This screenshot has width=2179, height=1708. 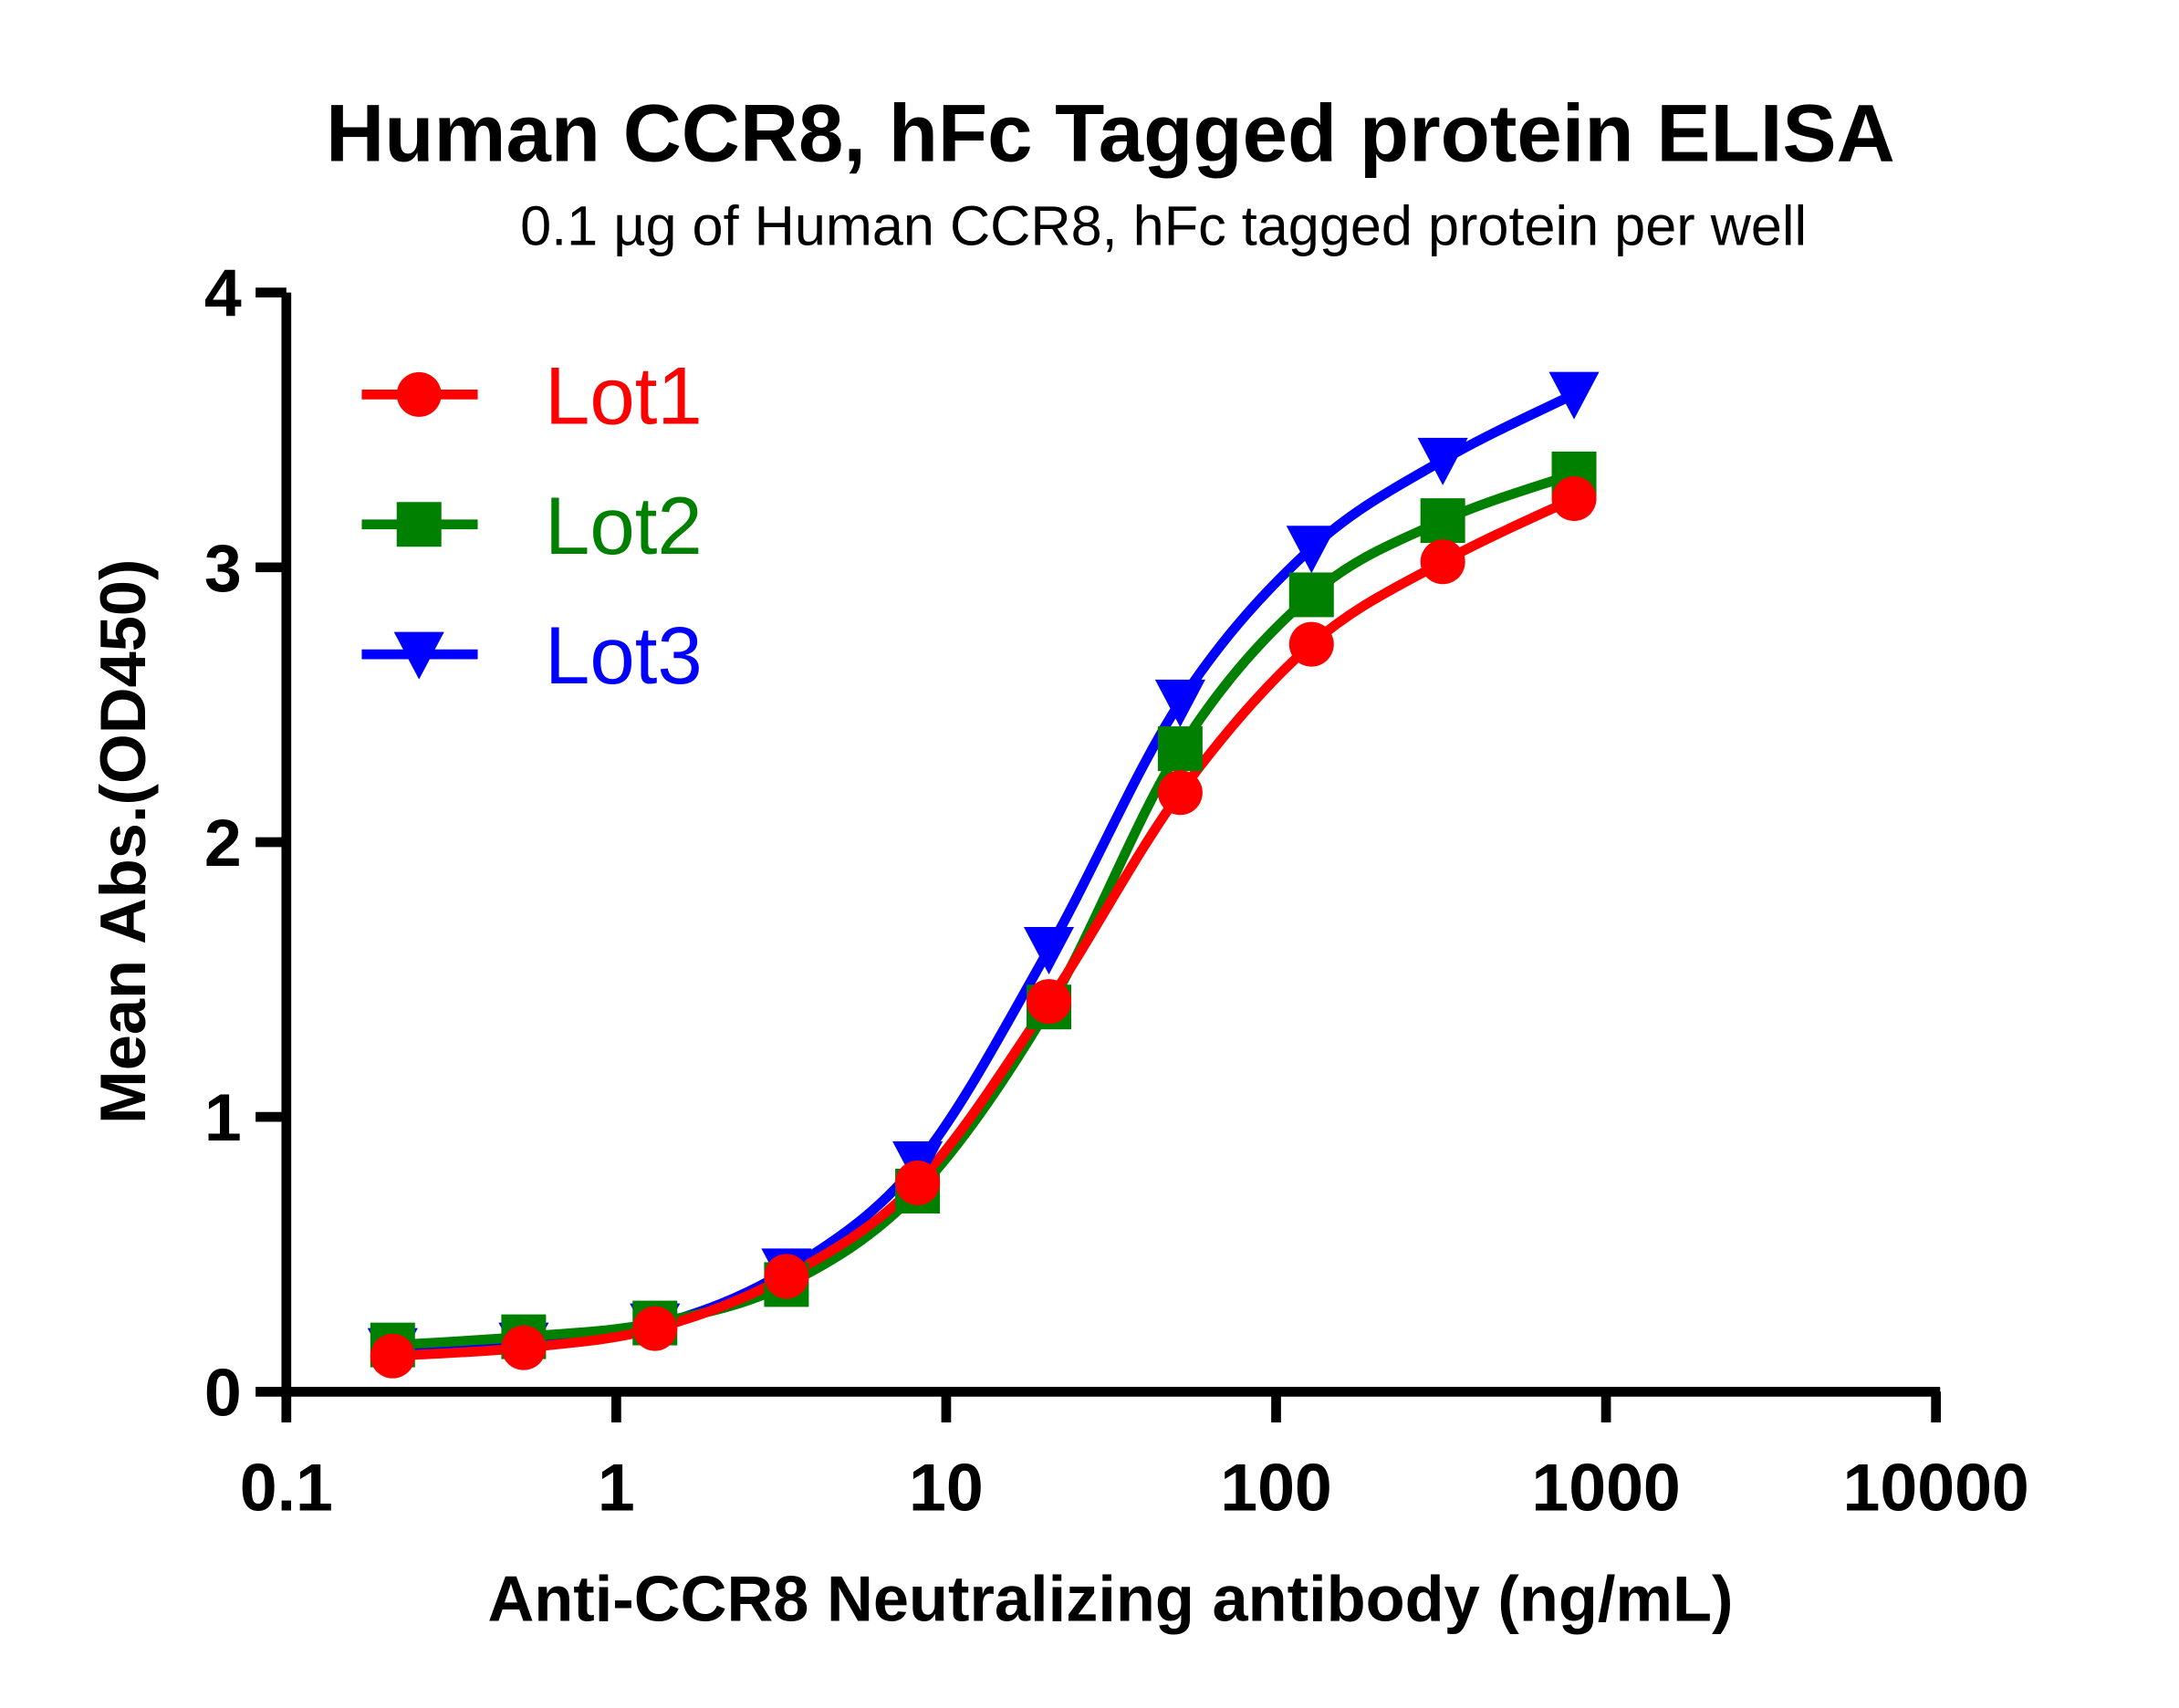 What do you see at coordinates (418, 655) in the screenshot?
I see `legend-marker-lot3` at bounding box center [418, 655].